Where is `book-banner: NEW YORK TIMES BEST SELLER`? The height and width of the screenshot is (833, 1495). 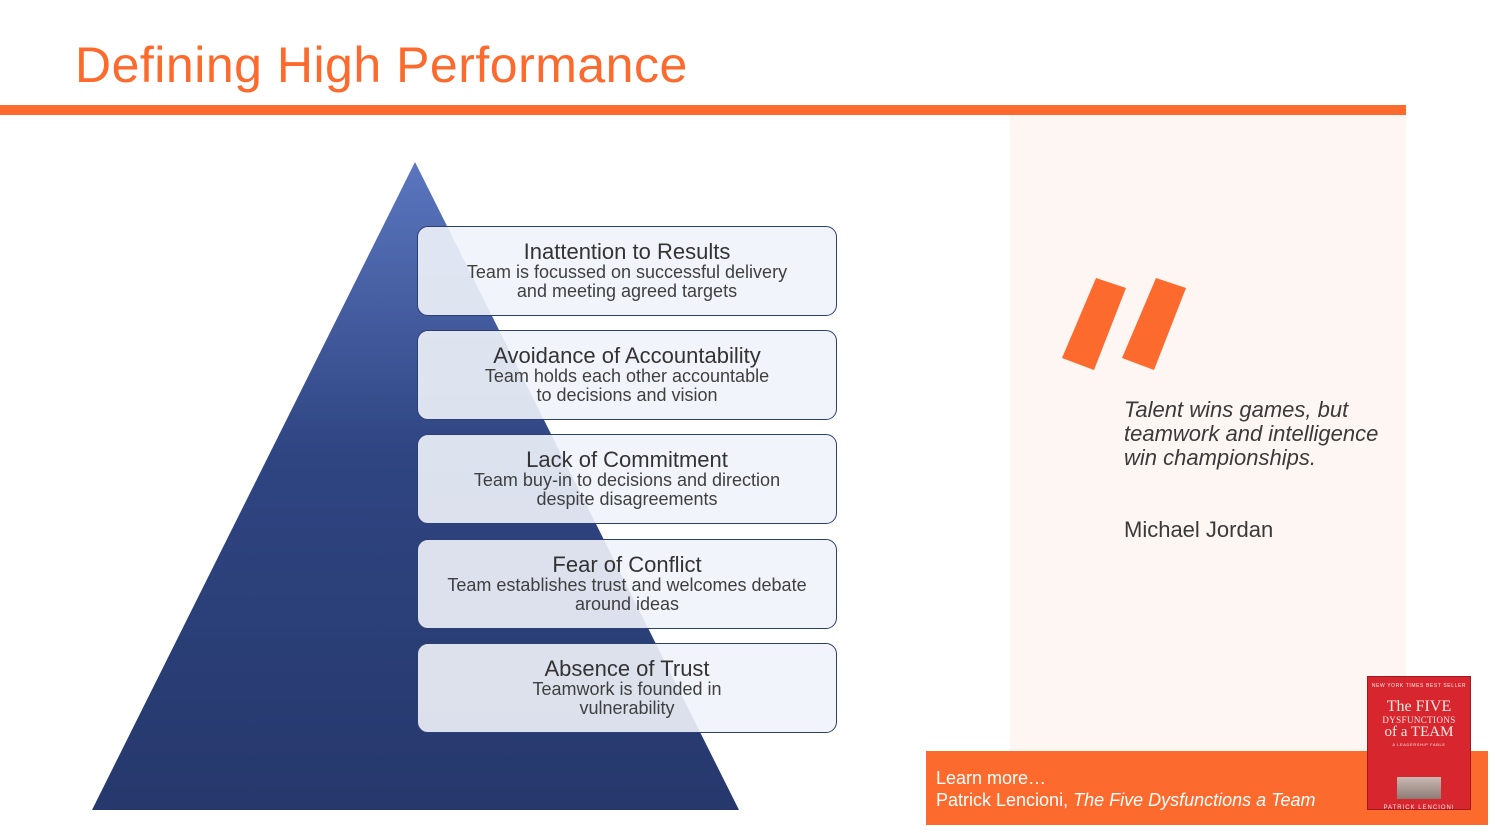
book-banner: NEW YORK TIMES BEST SELLER is located at coordinates (1419, 686).